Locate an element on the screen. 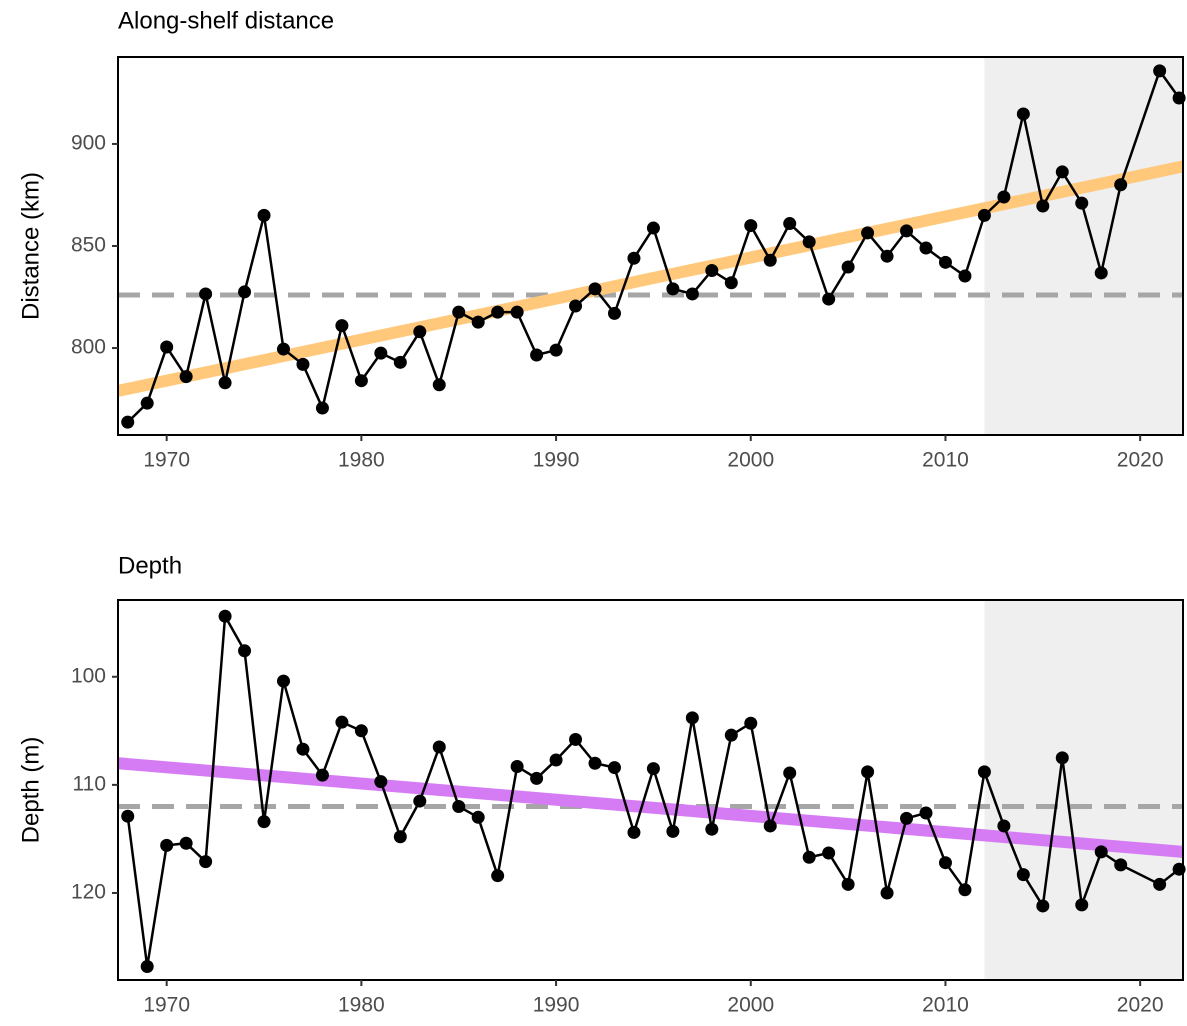 Image resolution: width=1187 pixels, height=1026 pixels. panel-title: Depth is located at coordinates (150, 565).